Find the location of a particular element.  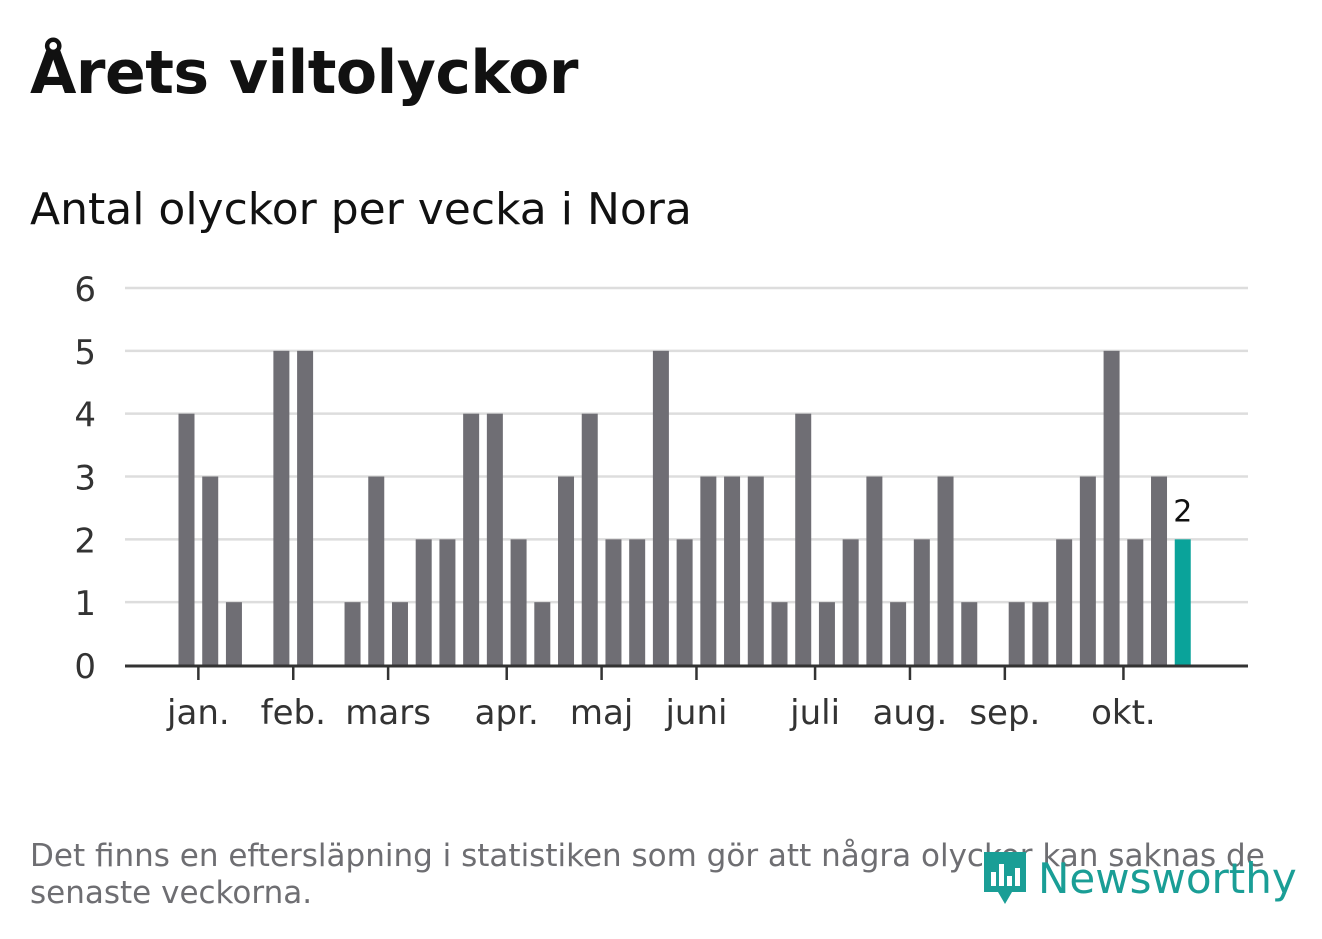

x-tick-label: feb. is located at coordinates (293, 713).